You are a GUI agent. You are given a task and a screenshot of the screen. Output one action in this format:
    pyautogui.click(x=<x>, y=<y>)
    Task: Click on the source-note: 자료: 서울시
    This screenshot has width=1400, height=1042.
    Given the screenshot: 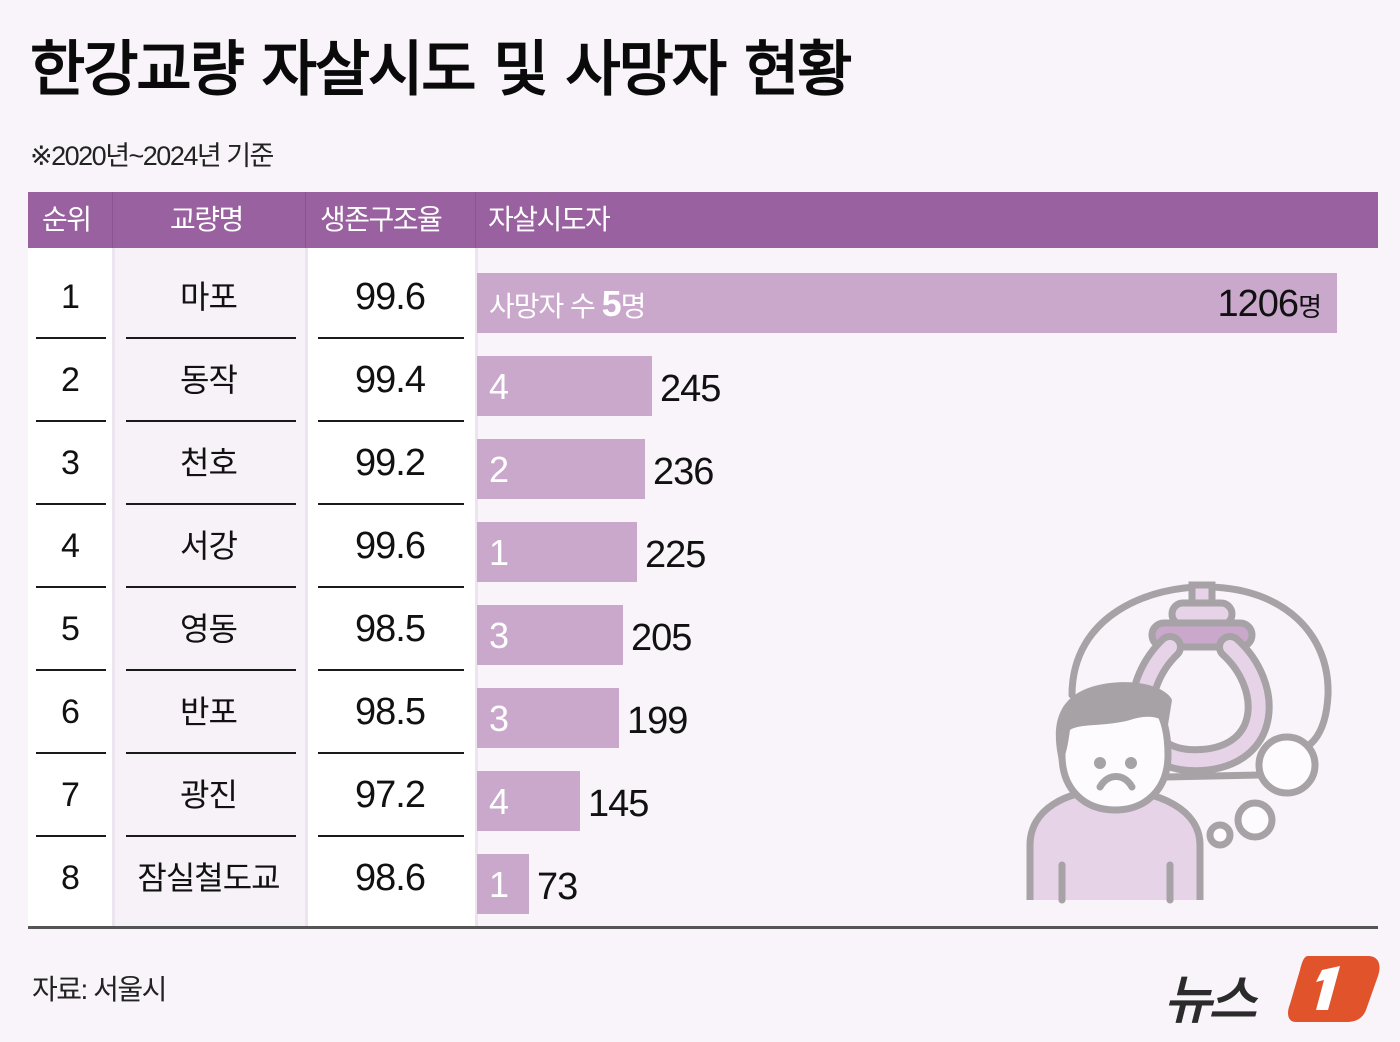 What is the action you would take?
    pyautogui.click(x=99, y=989)
    